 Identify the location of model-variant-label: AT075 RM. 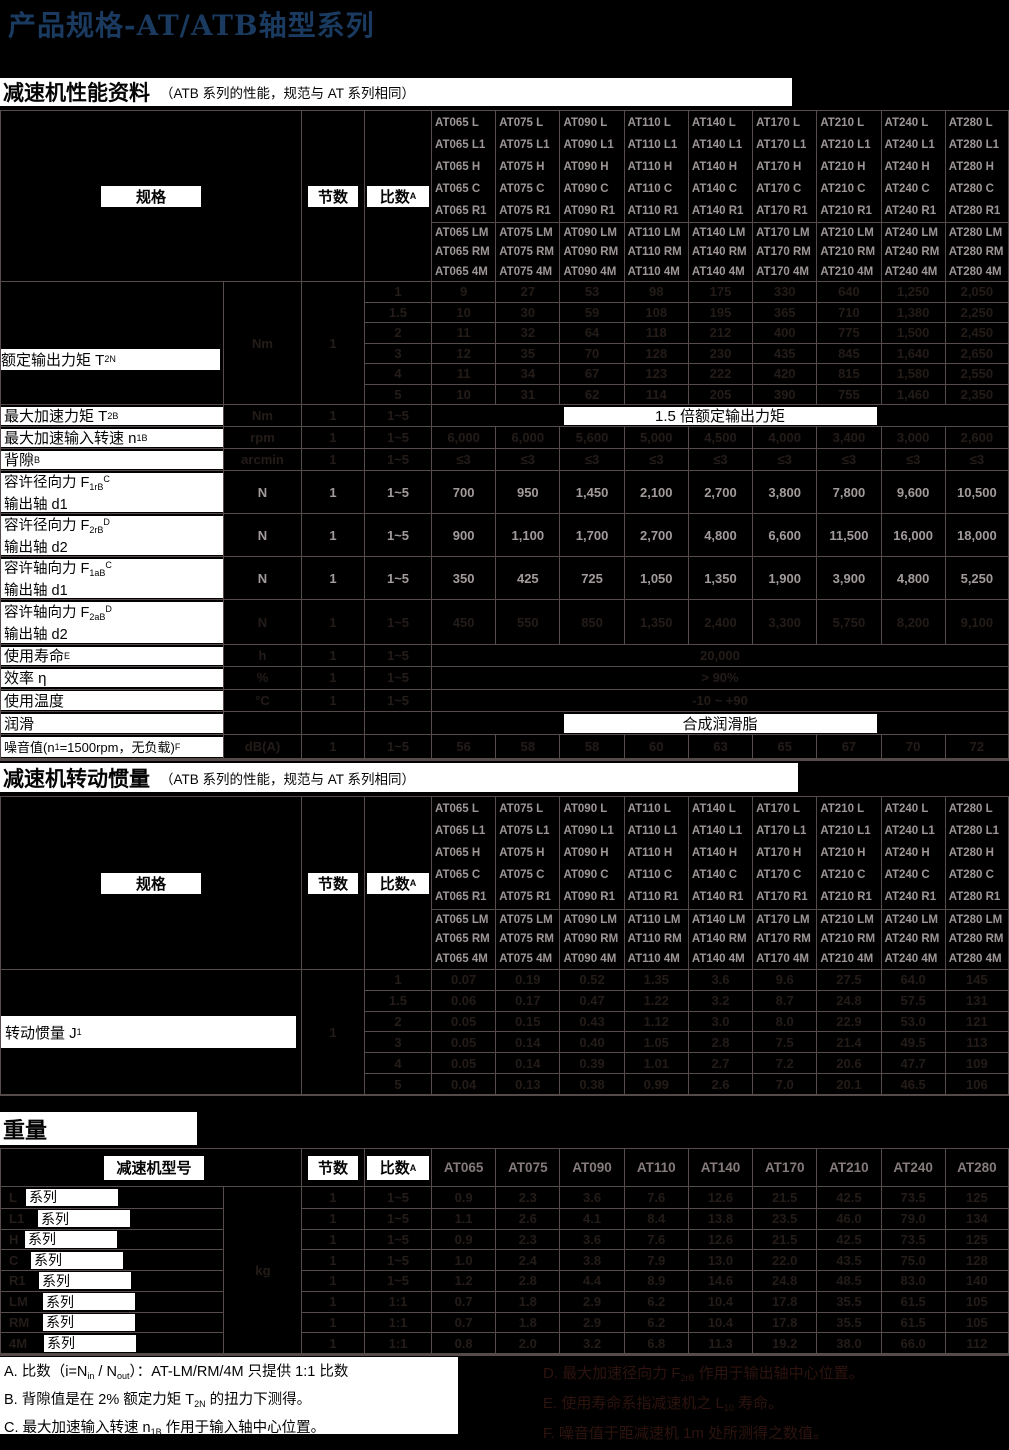
(526, 939).